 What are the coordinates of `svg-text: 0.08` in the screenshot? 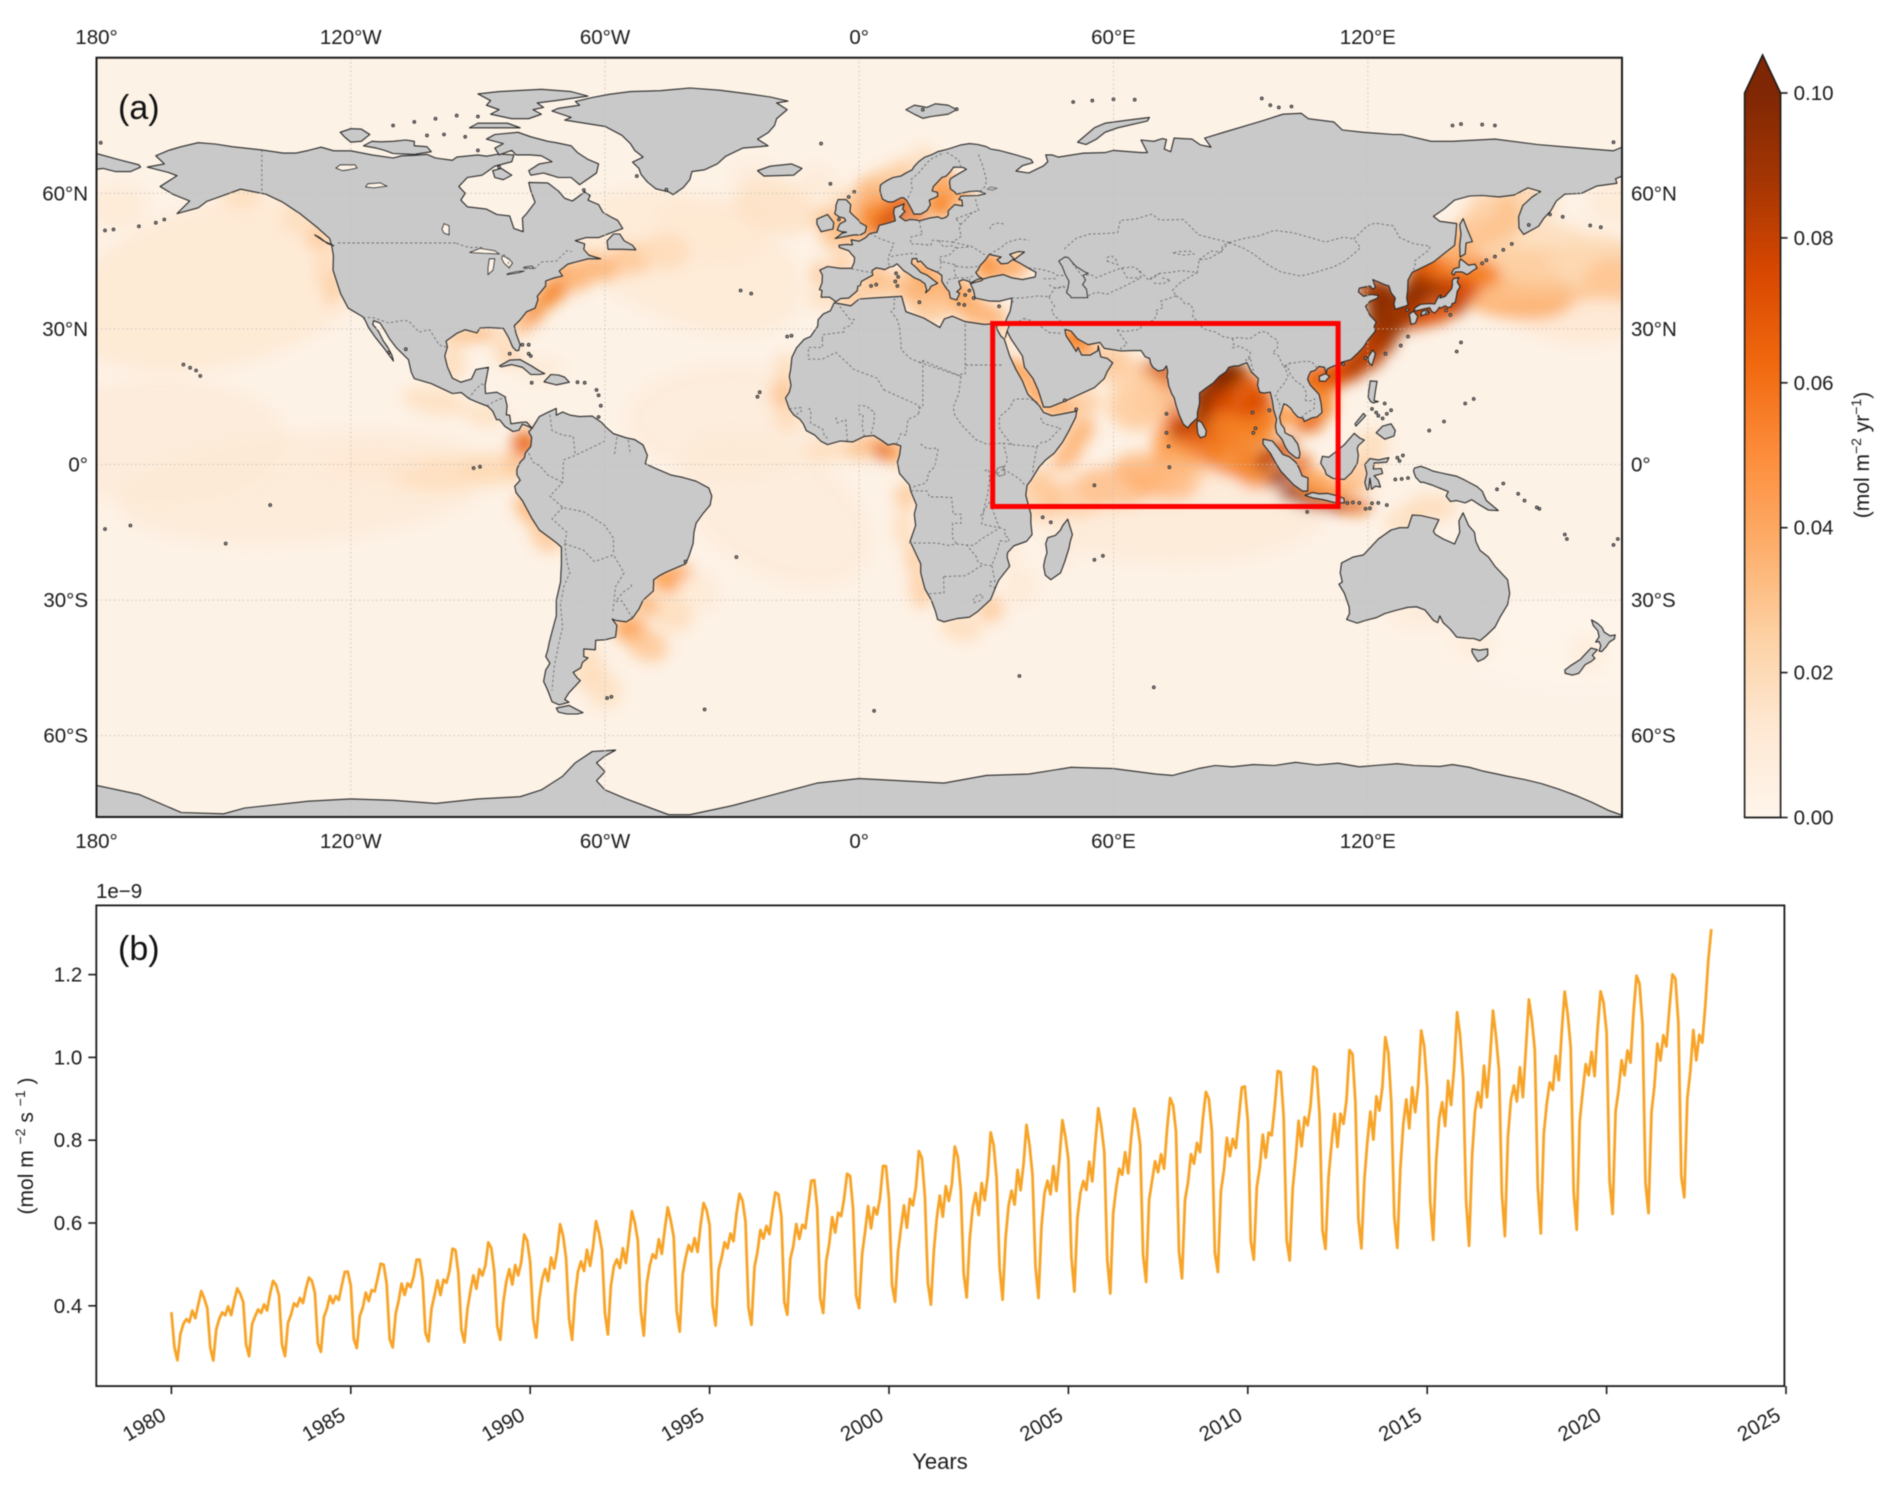 It's located at (1814, 238).